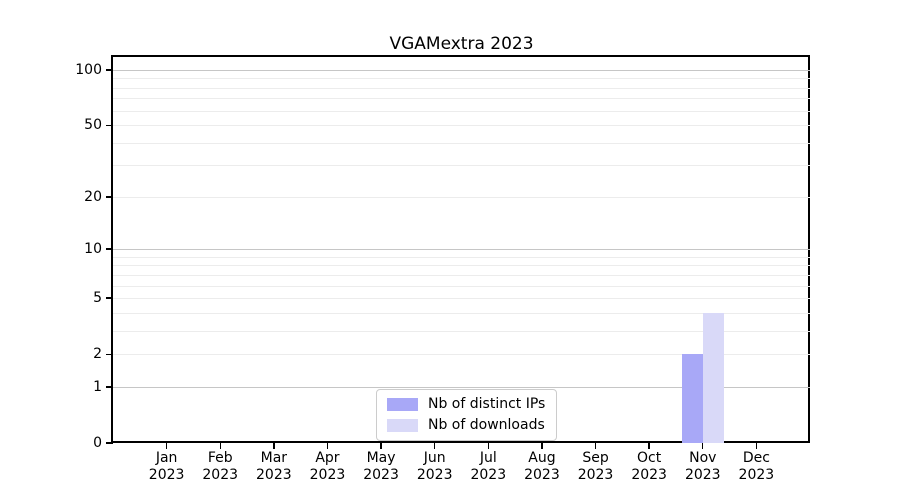 This screenshot has height=500, width=900. I want to click on y-tick-label: 2, so click(97, 354).